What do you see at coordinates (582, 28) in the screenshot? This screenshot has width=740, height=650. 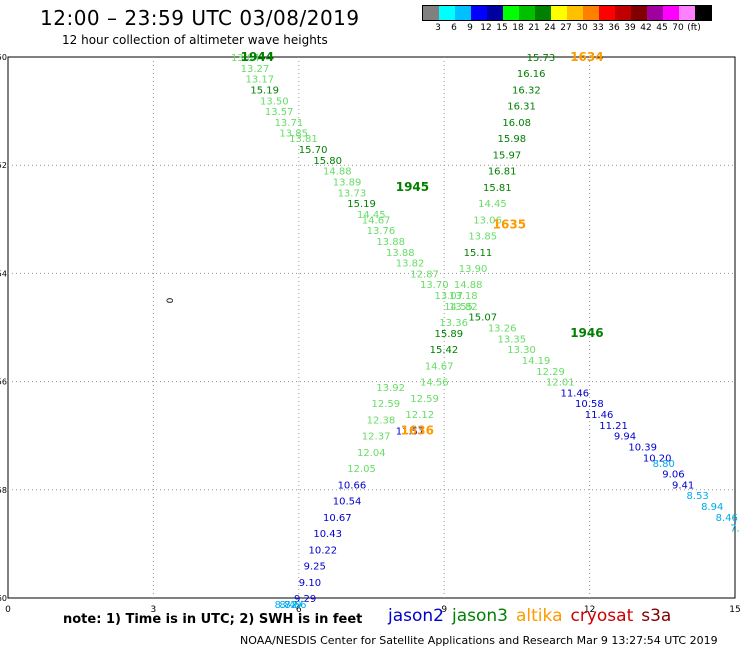 I see `color-scale-label: 30` at bounding box center [582, 28].